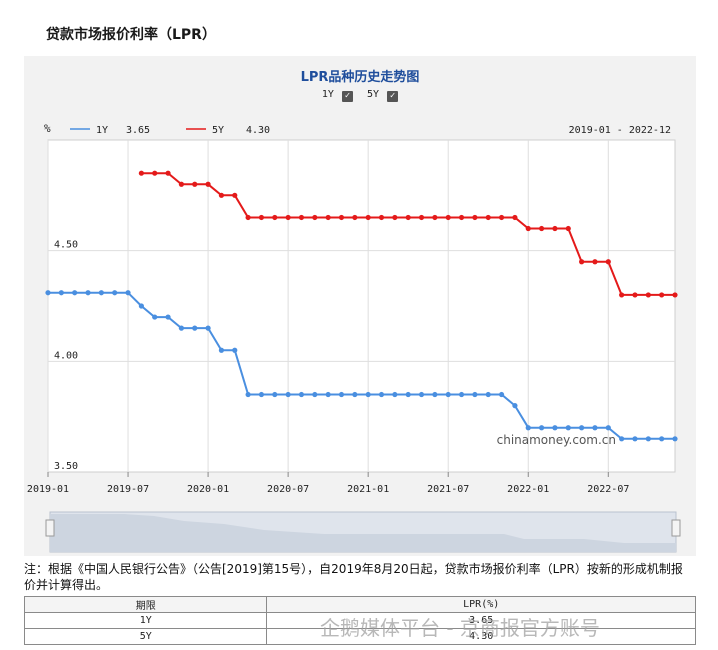  What do you see at coordinates (218, 130) in the screenshot?
I see `legend-5y-name: 5Y` at bounding box center [218, 130].